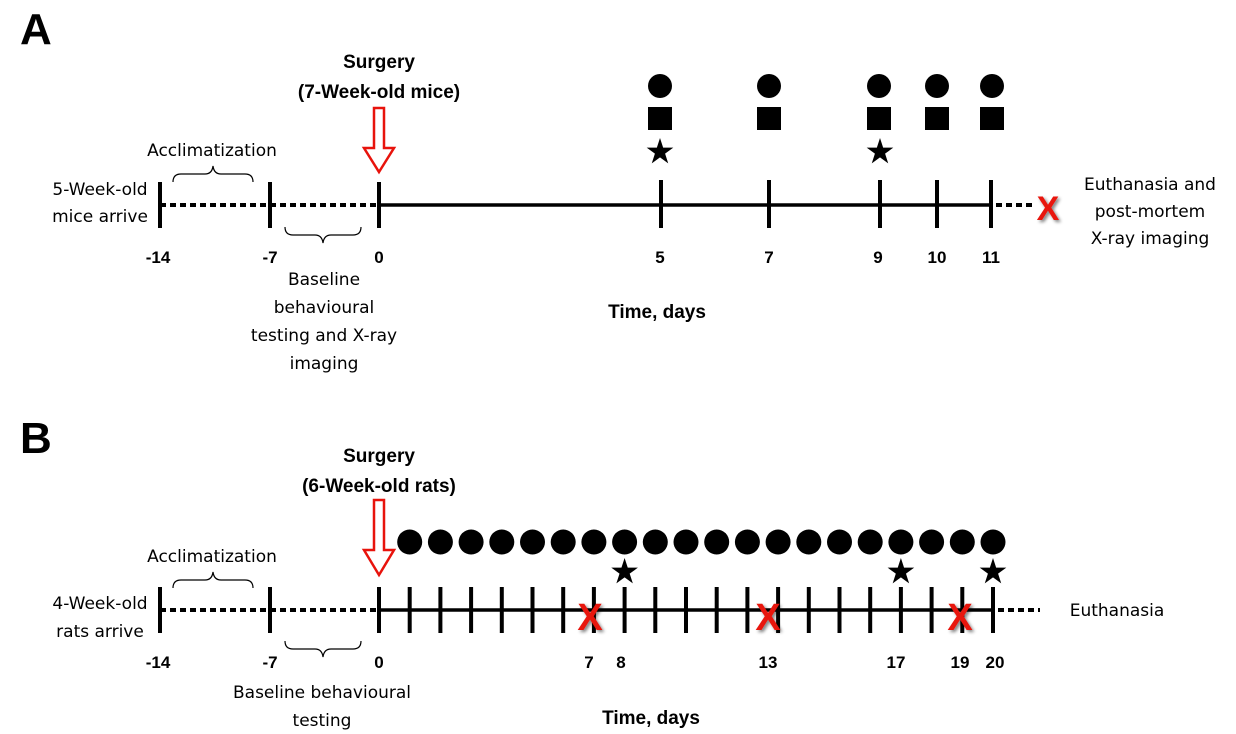  I want to click on panel-a-acclimatization: Acclimatization, so click(212, 151).